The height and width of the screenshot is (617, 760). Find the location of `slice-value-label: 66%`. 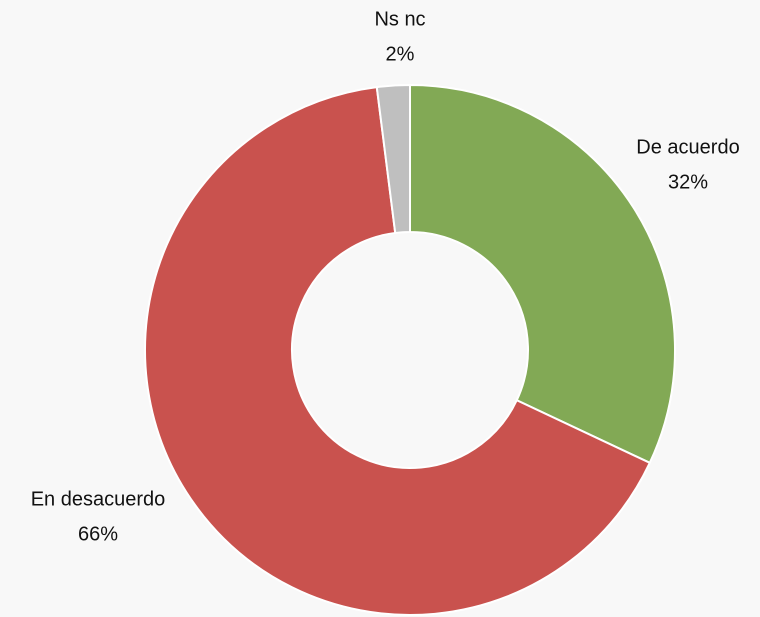

slice-value-label: 66% is located at coordinates (98, 534).